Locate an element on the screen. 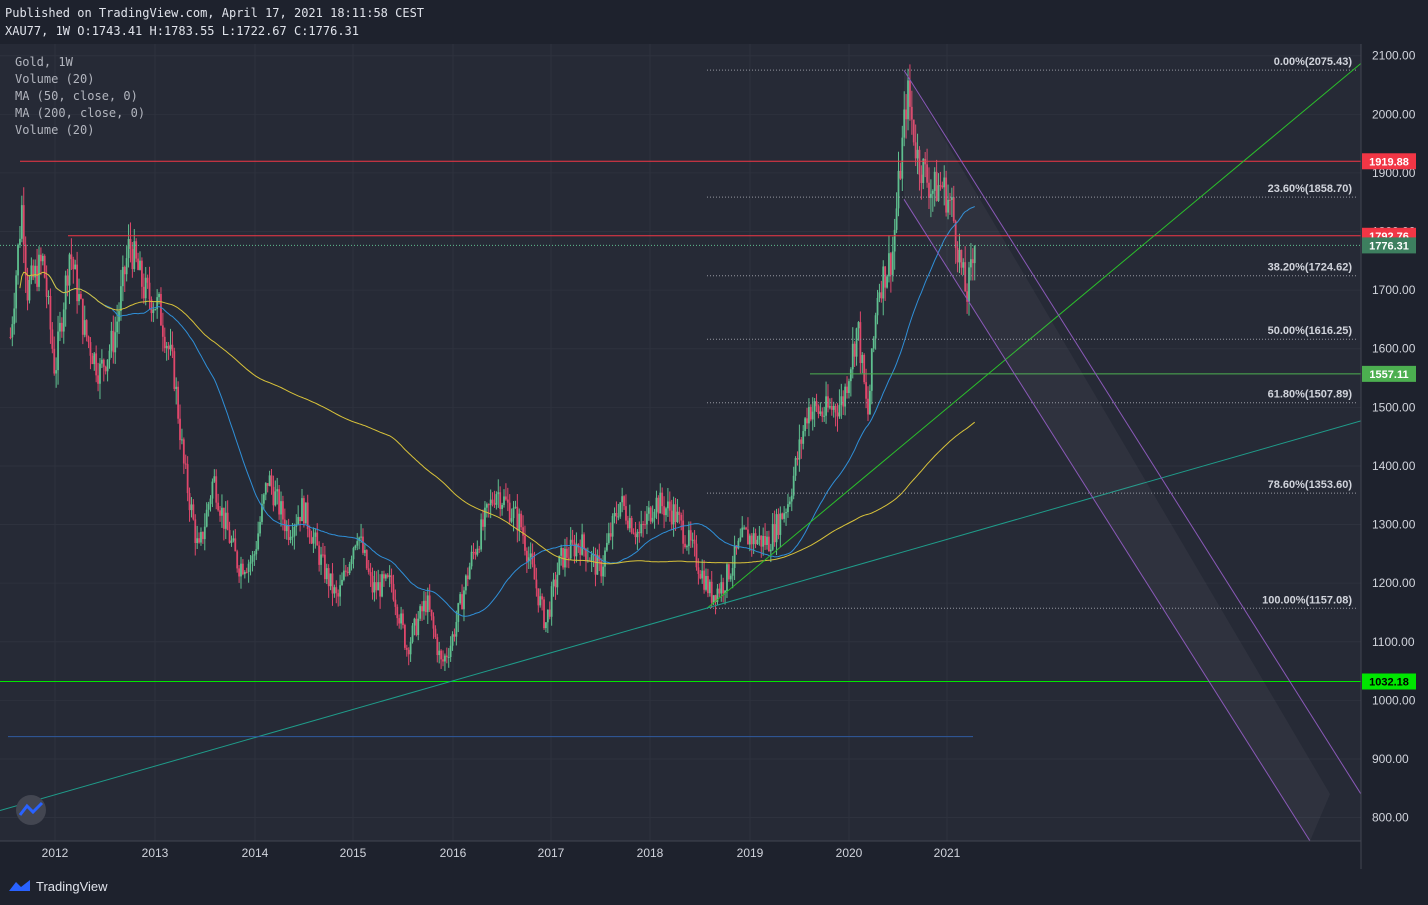 The width and height of the screenshot is (1428, 905). footer: TradingView is located at coordinates (714, 887).